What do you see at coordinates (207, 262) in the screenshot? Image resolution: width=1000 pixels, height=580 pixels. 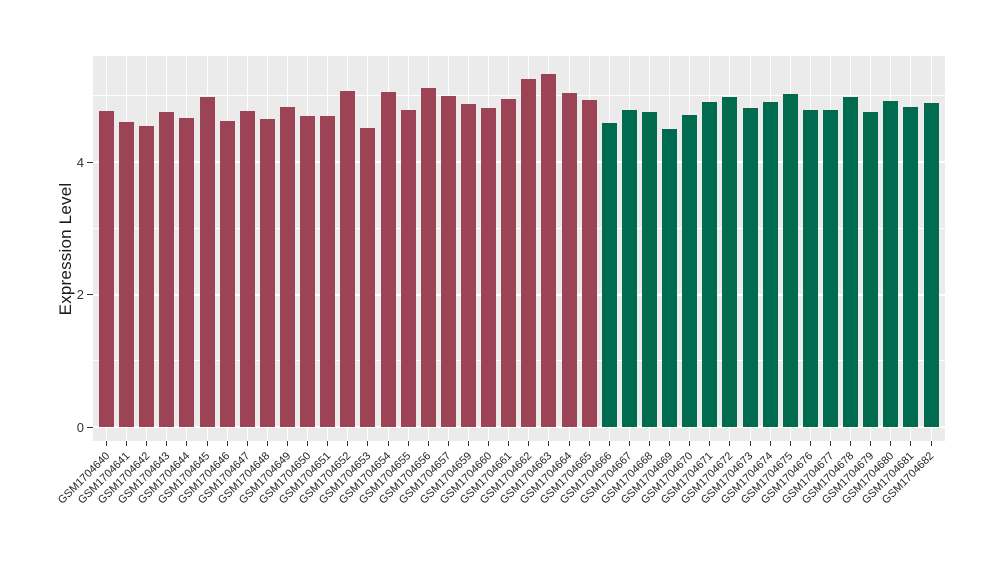 I see `bar-GSM1704645` at bounding box center [207, 262].